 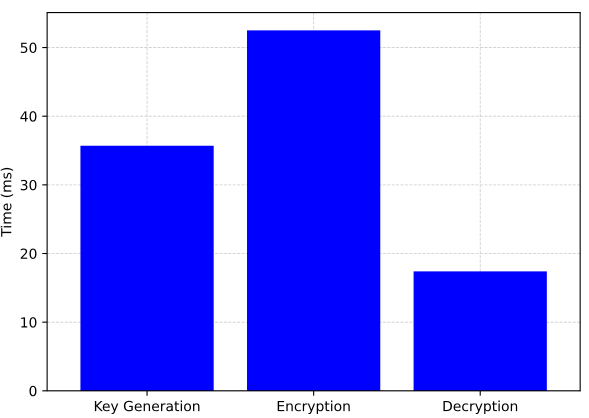 What do you see at coordinates (480, 407) in the screenshot?
I see `x-tick-label: Decryption` at bounding box center [480, 407].